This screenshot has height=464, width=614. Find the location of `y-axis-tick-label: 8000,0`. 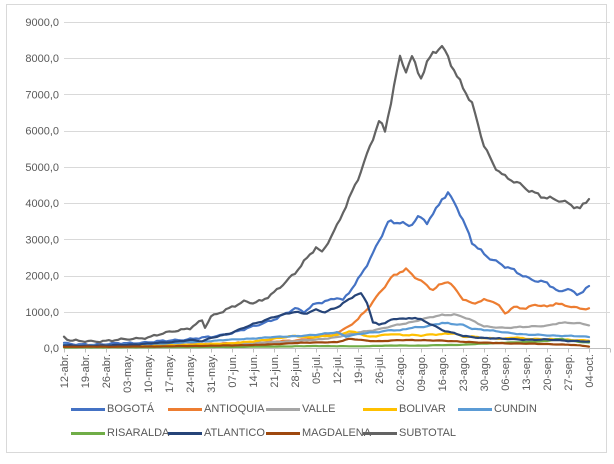

y-axis-tick-label: 8000,0 is located at coordinates (42, 59).